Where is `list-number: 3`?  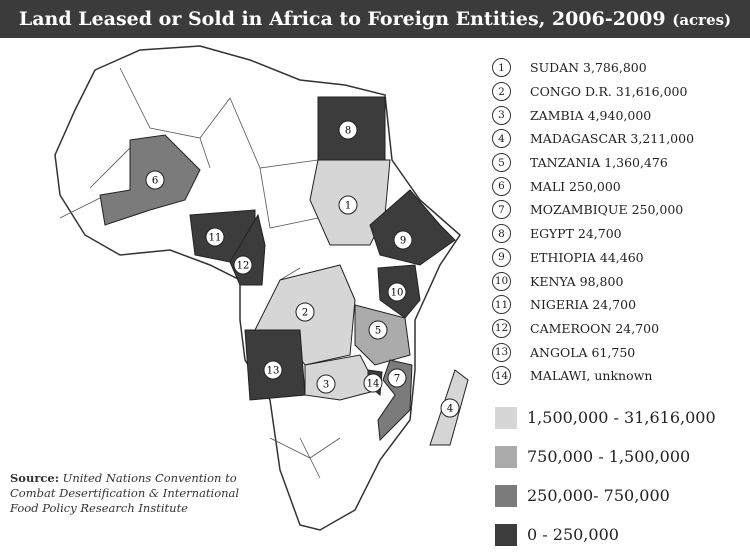 list-number: 3 is located at coordinates (501, 115).